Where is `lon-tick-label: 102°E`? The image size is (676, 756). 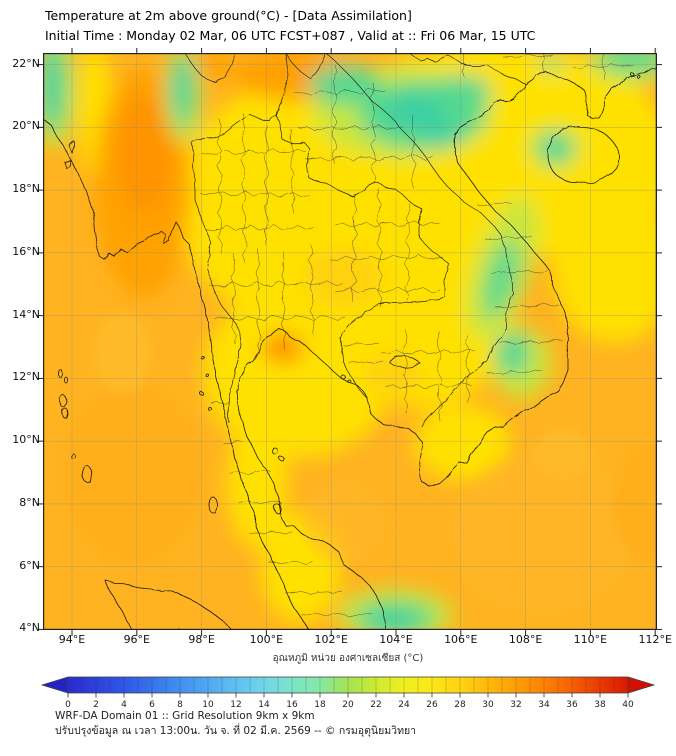
lon-tick-label: 102°E is located at coordinates (331, 639).